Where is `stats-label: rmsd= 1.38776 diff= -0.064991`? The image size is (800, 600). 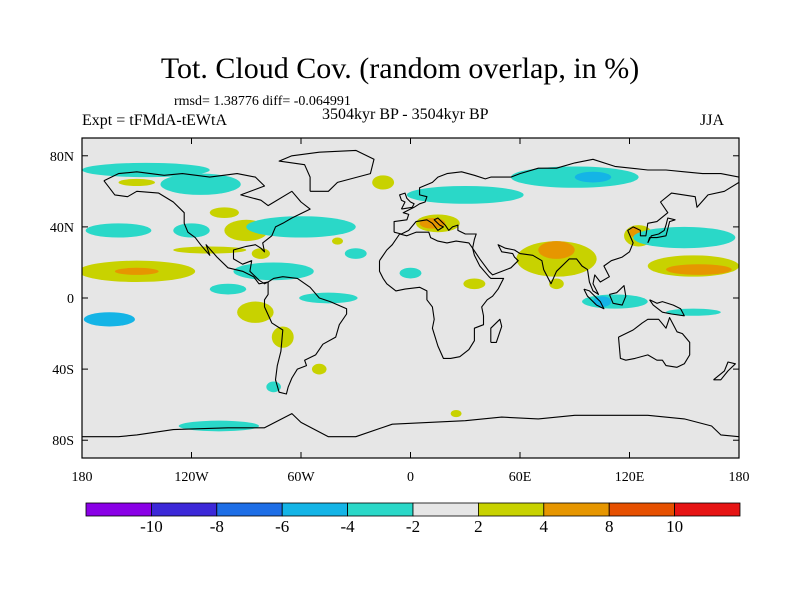
stats-label: rmsd= 1.38776 diff= -0.064991 is located at coordinates (262, 101).